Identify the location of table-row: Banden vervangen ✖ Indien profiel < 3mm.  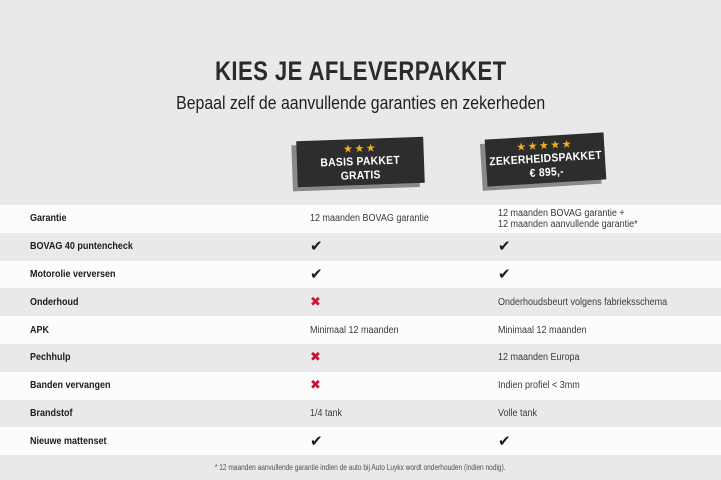
(360, 385).